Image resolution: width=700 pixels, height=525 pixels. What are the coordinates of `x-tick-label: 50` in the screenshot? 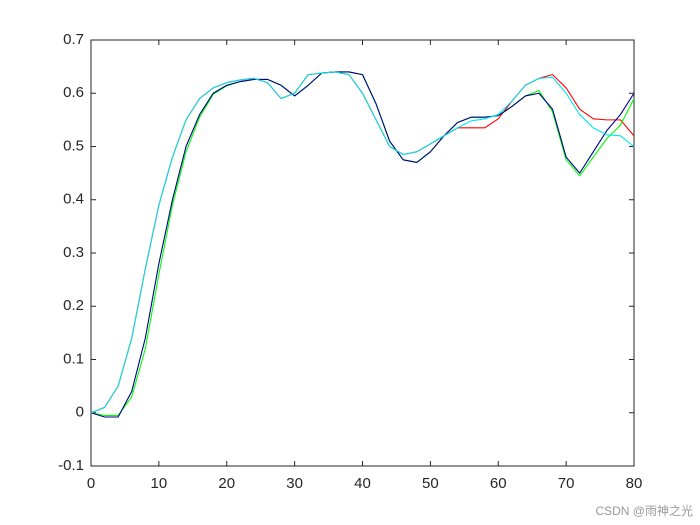 It's located at (430, 483).